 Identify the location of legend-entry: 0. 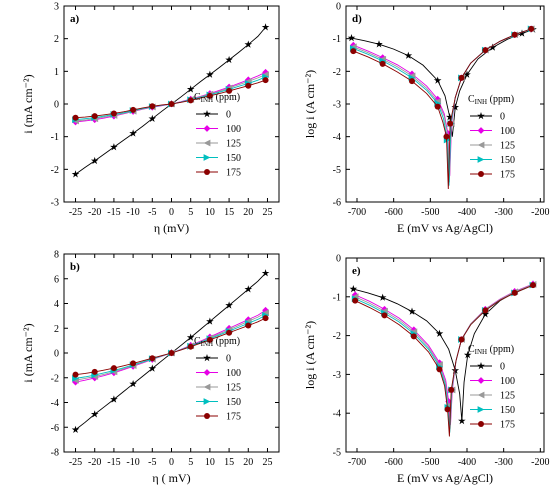
(502, 117).